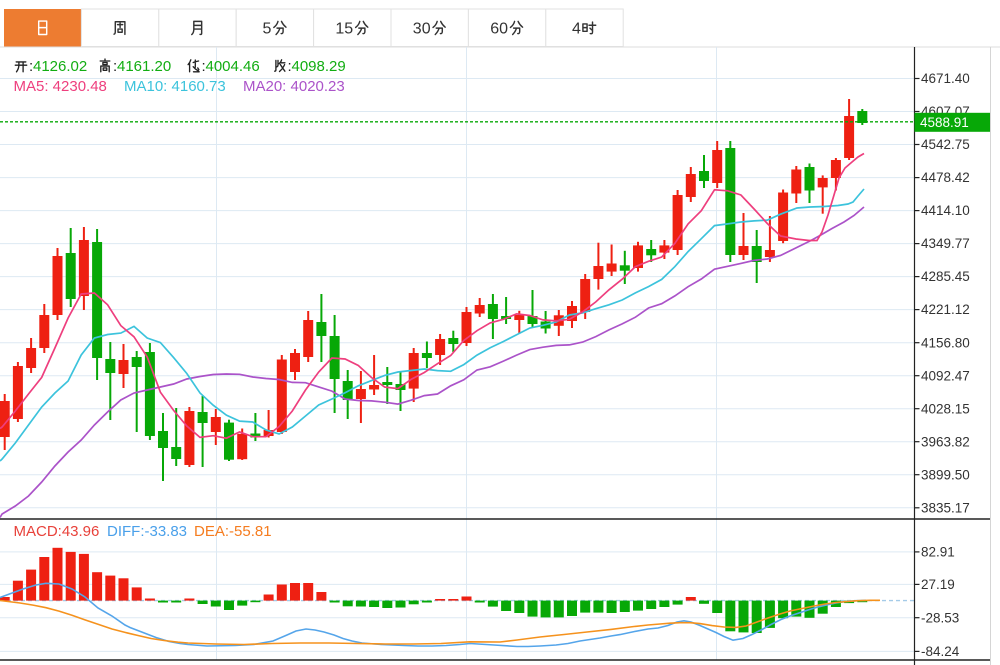  What do you see at coordinates (945, 507) in the screenshot?
I see `svg-text: 3835.17` at bounding box center [945, 507].